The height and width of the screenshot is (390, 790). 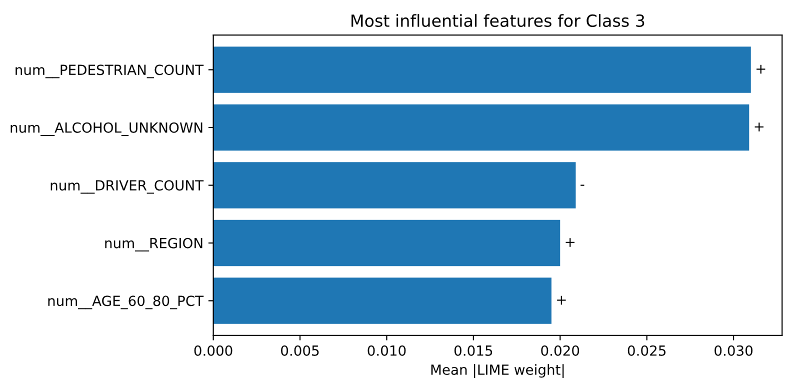 I want to click on x-tick-label: 0.000, so click(x=213, y=350).